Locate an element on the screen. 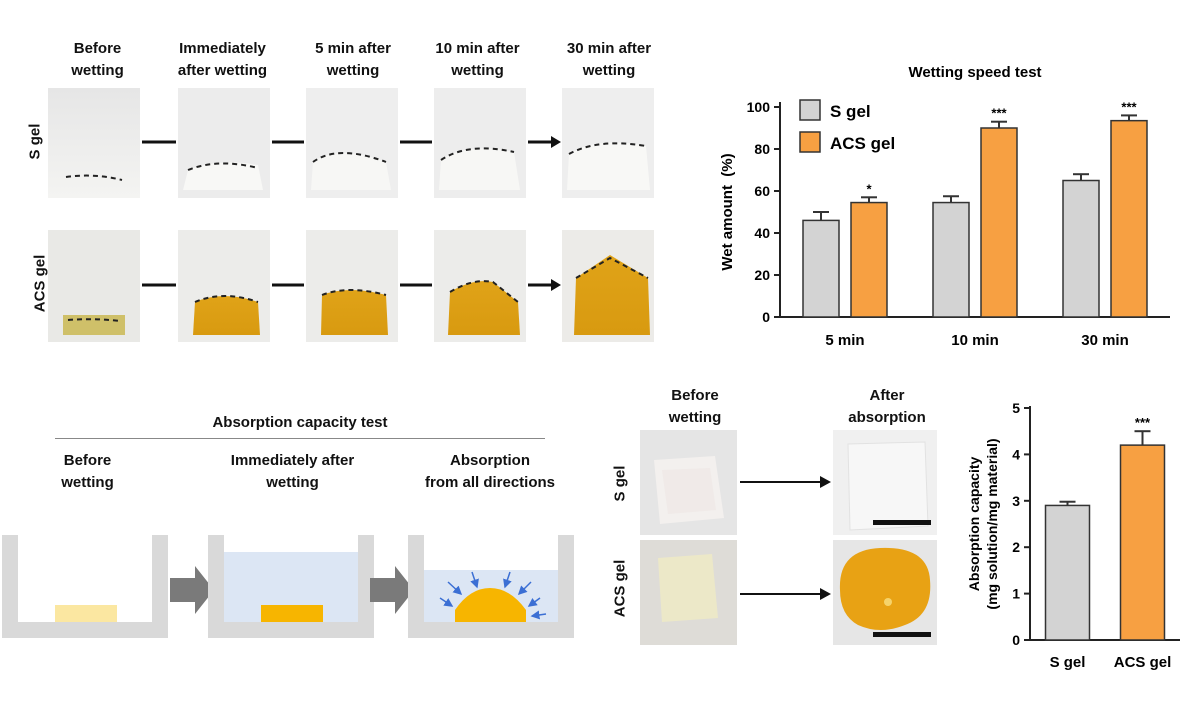 This screenshot has height=721, width=1200. y-axis-label: (mg solution/mg material) is located at coordinates (992, 523).